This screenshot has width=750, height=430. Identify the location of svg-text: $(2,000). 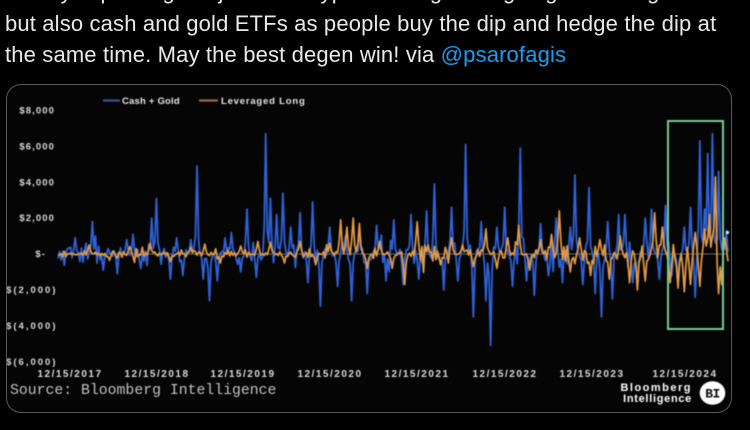
(31, 290).